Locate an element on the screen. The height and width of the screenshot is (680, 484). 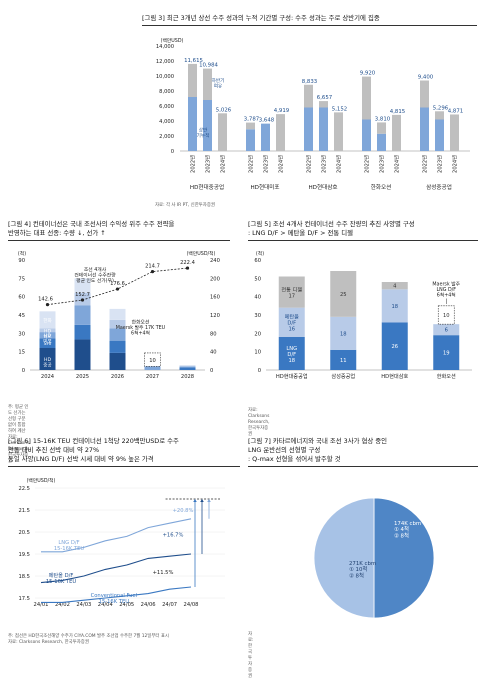
fig4-ytick-left: 0 is located at coordinates (23, 371).